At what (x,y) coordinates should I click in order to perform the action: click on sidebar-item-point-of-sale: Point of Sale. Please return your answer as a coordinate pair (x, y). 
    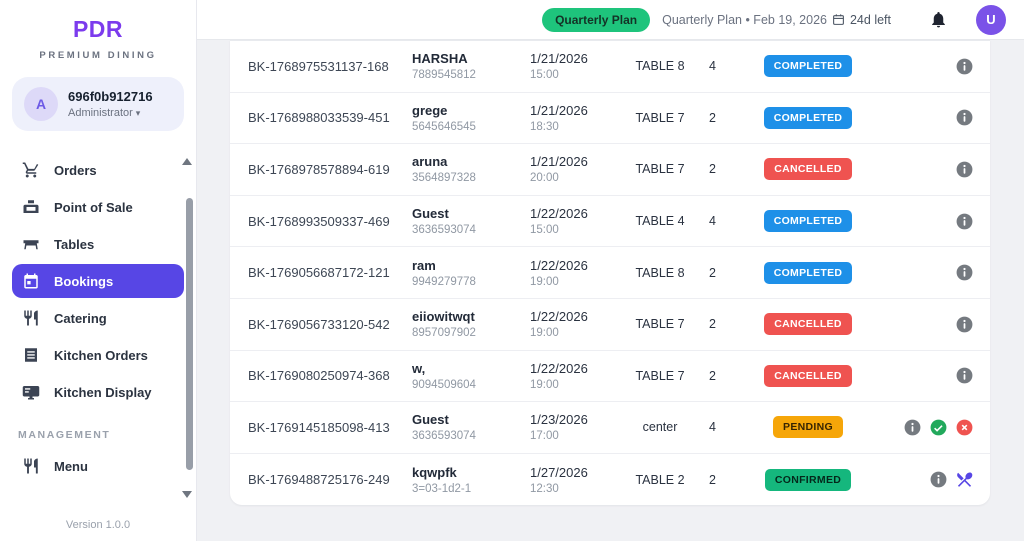
    Looking at the image, I should click on (98, 207).